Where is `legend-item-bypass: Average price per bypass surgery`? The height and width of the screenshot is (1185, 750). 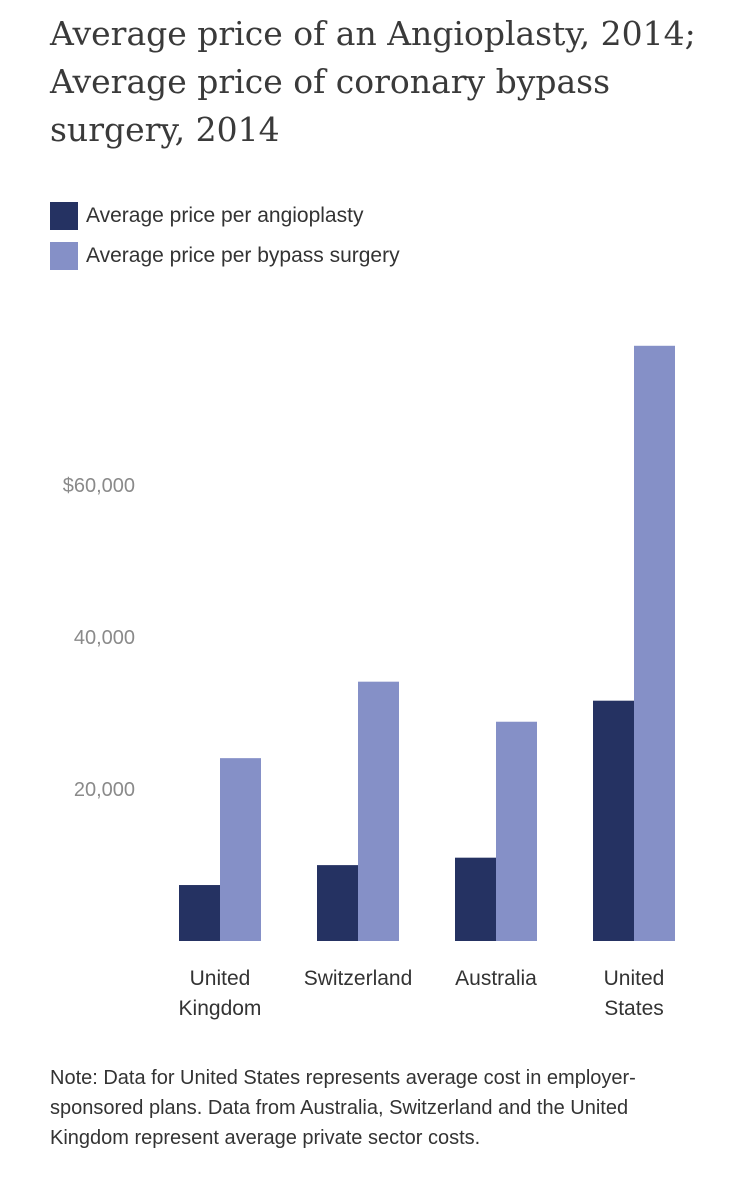 legend-item-bypass: Average price per bypass surgery is located at coordinates (225, 256).